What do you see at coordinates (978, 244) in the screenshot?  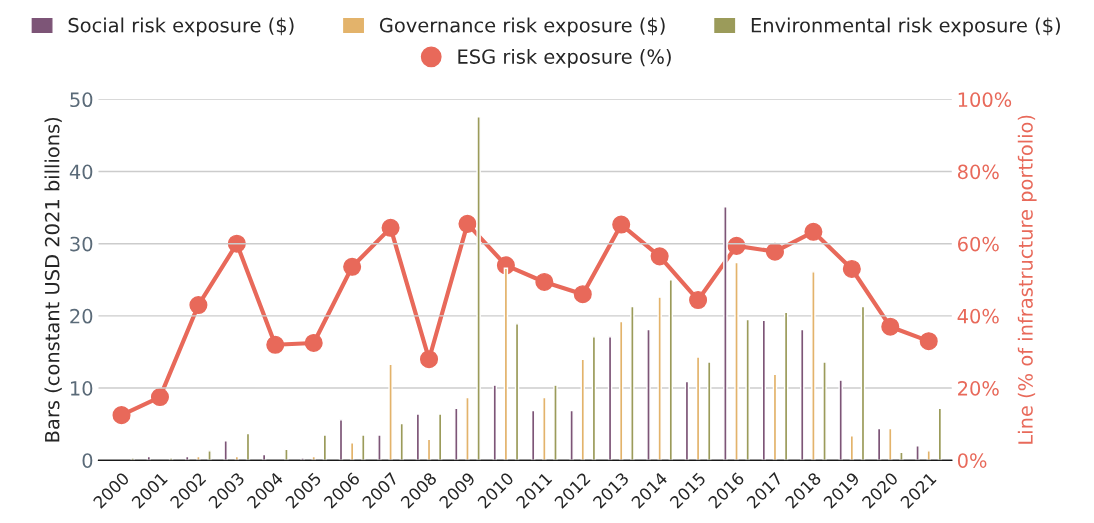 I see `y2-tick-label: 60%` at bounding box center [978, 244].